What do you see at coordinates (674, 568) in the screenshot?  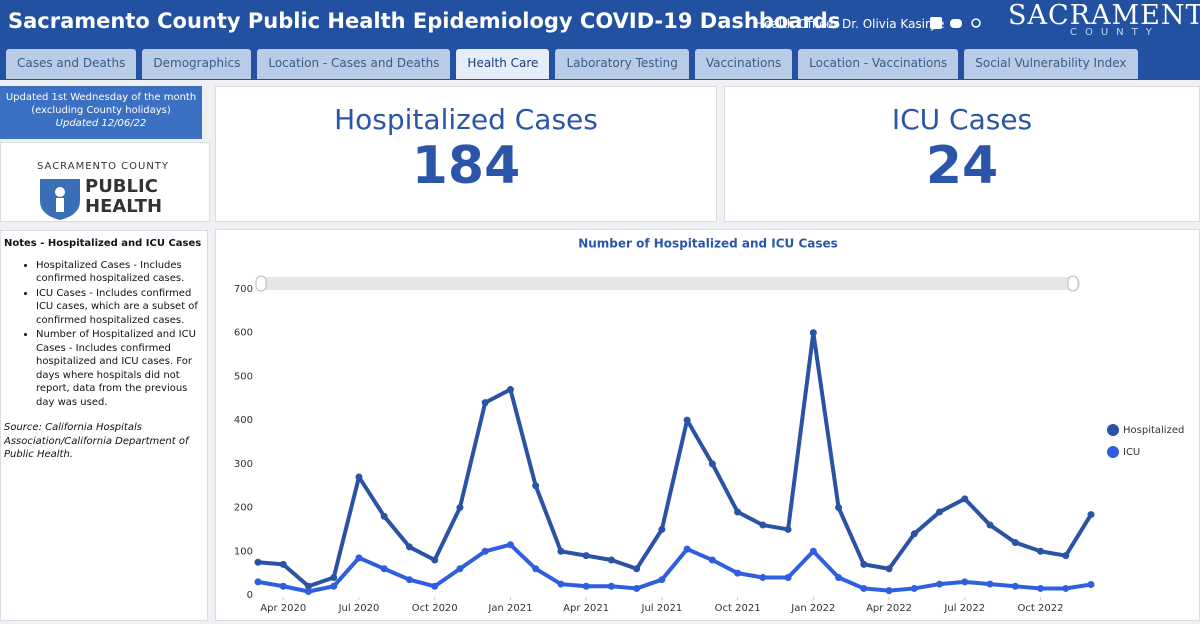 I see `series-line` at bounding box center [674, 568].